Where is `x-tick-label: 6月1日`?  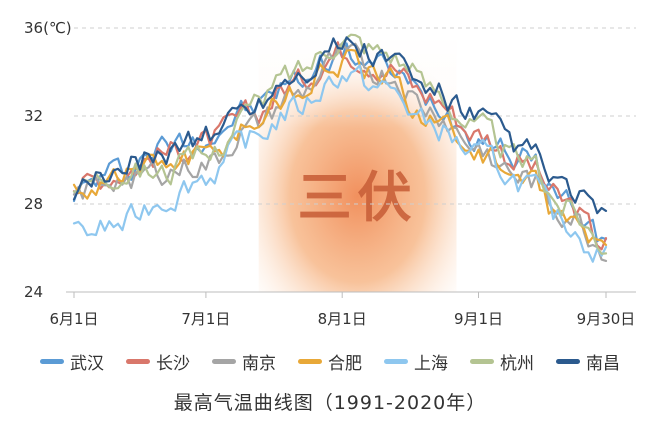 x-tick-label: 6月1日 is located at coordinates (73, 319).